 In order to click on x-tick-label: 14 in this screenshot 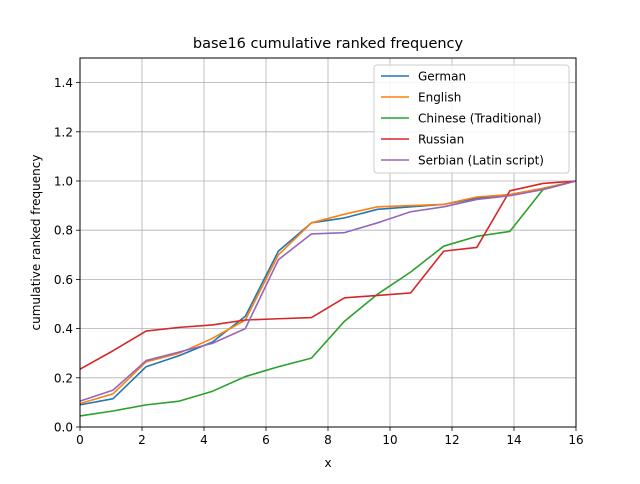, I will do `click(513, 440)`.